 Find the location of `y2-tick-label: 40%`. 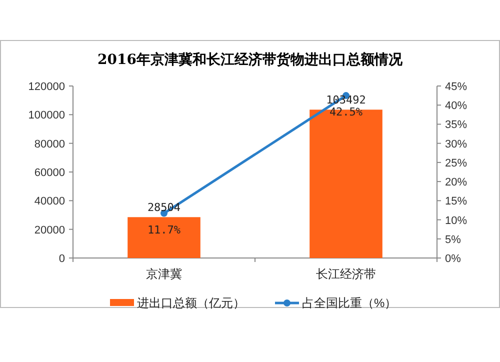

y2-tick-label: 40% is located at coordinates (456, 106).